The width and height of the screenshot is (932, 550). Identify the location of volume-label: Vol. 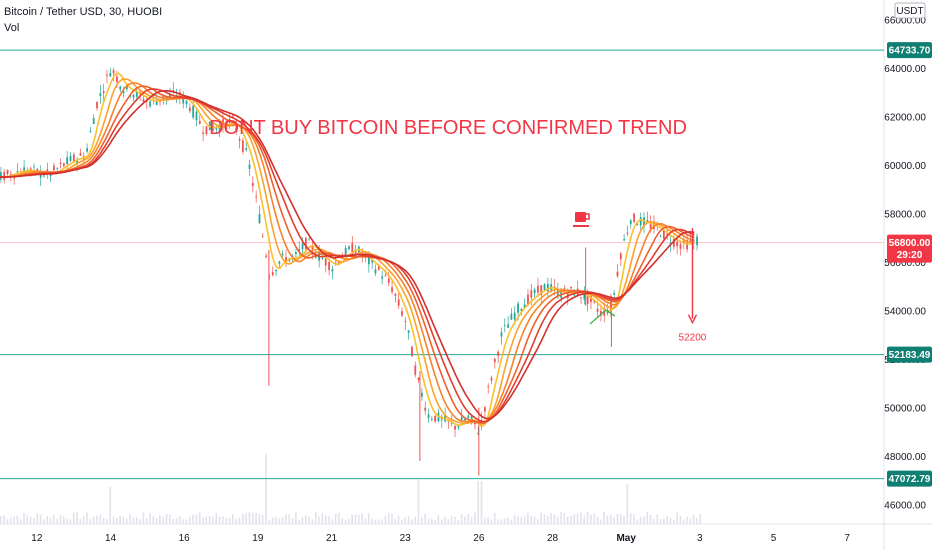
(12, 28).